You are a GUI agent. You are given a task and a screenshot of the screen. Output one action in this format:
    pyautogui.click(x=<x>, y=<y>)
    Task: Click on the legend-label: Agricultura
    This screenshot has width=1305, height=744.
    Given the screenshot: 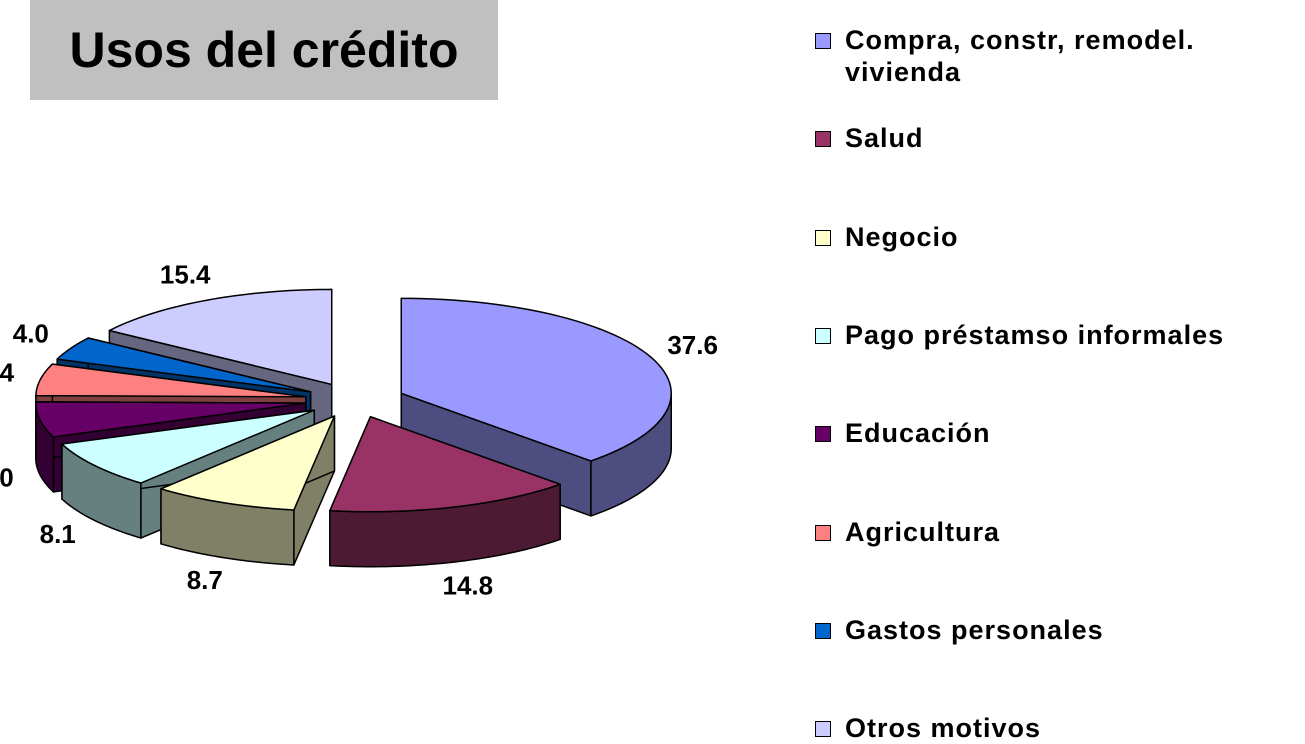 What is the action you would take?
    pyautogui.click(x=923, y=531)
    